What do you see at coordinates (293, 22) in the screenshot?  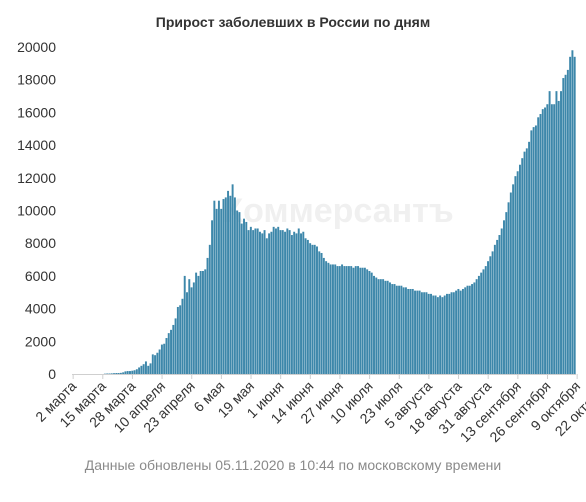 I see `chart-title: Прирост заболевших в России по дням` at bounding box center [293, 22].